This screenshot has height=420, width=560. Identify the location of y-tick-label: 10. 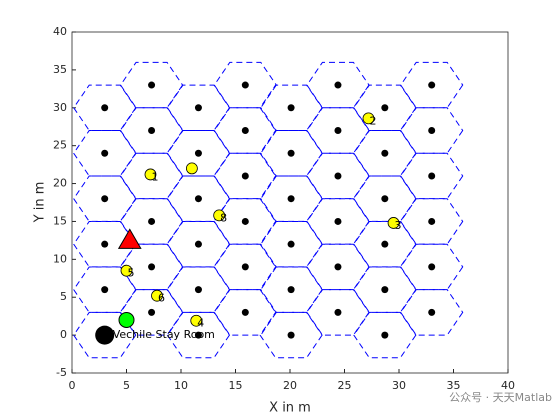
(60, 258).